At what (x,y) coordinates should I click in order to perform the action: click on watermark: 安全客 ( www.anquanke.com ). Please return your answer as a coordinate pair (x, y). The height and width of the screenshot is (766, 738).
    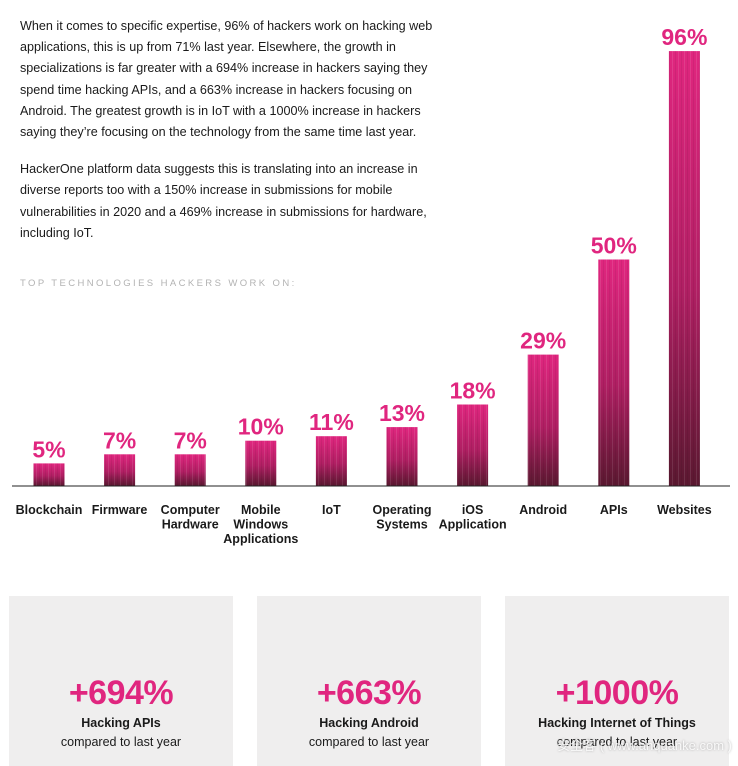
    Looking at the image, I should click on (644, 745).